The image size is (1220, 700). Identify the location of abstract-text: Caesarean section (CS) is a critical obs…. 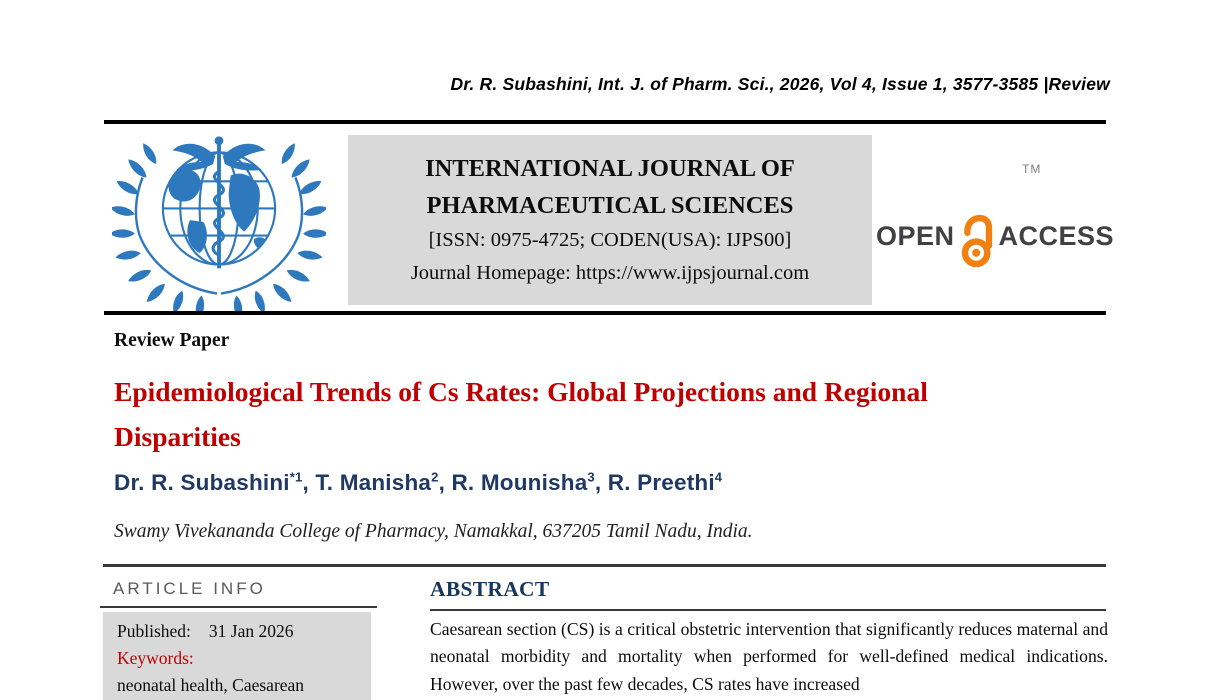
(769, 656).